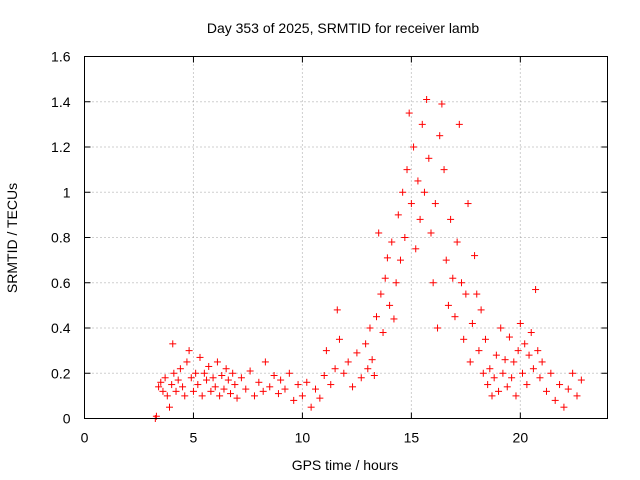 The image size is (640, 480). I want to click on y-tick-label: 1.6, so click(61, 57).